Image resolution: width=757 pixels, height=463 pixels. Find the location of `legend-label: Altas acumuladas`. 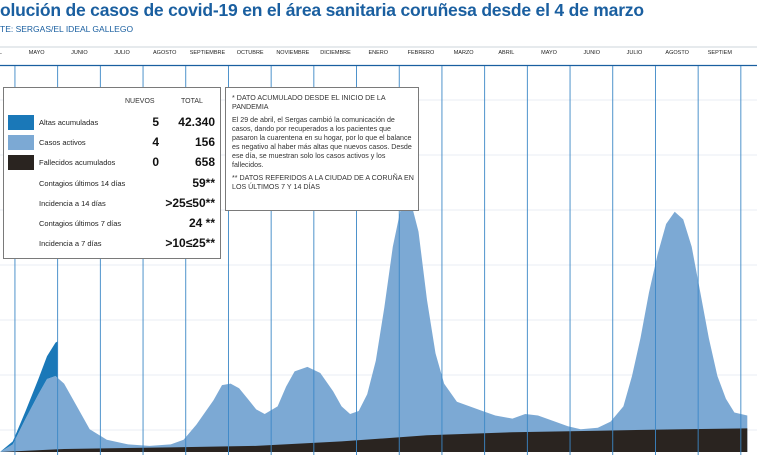

legend-label: Altas acumuladas is located at coordinates (69, 122).